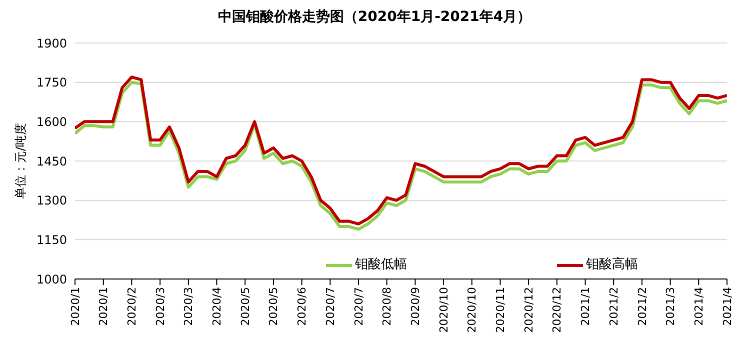 This screenshot has width=749, height=342. Describe the element at coordinates (374, 17) in the screenshot. I see `chart-title: 中国钼酸价格走势图（2020年1月-2021年4月）` at that location.